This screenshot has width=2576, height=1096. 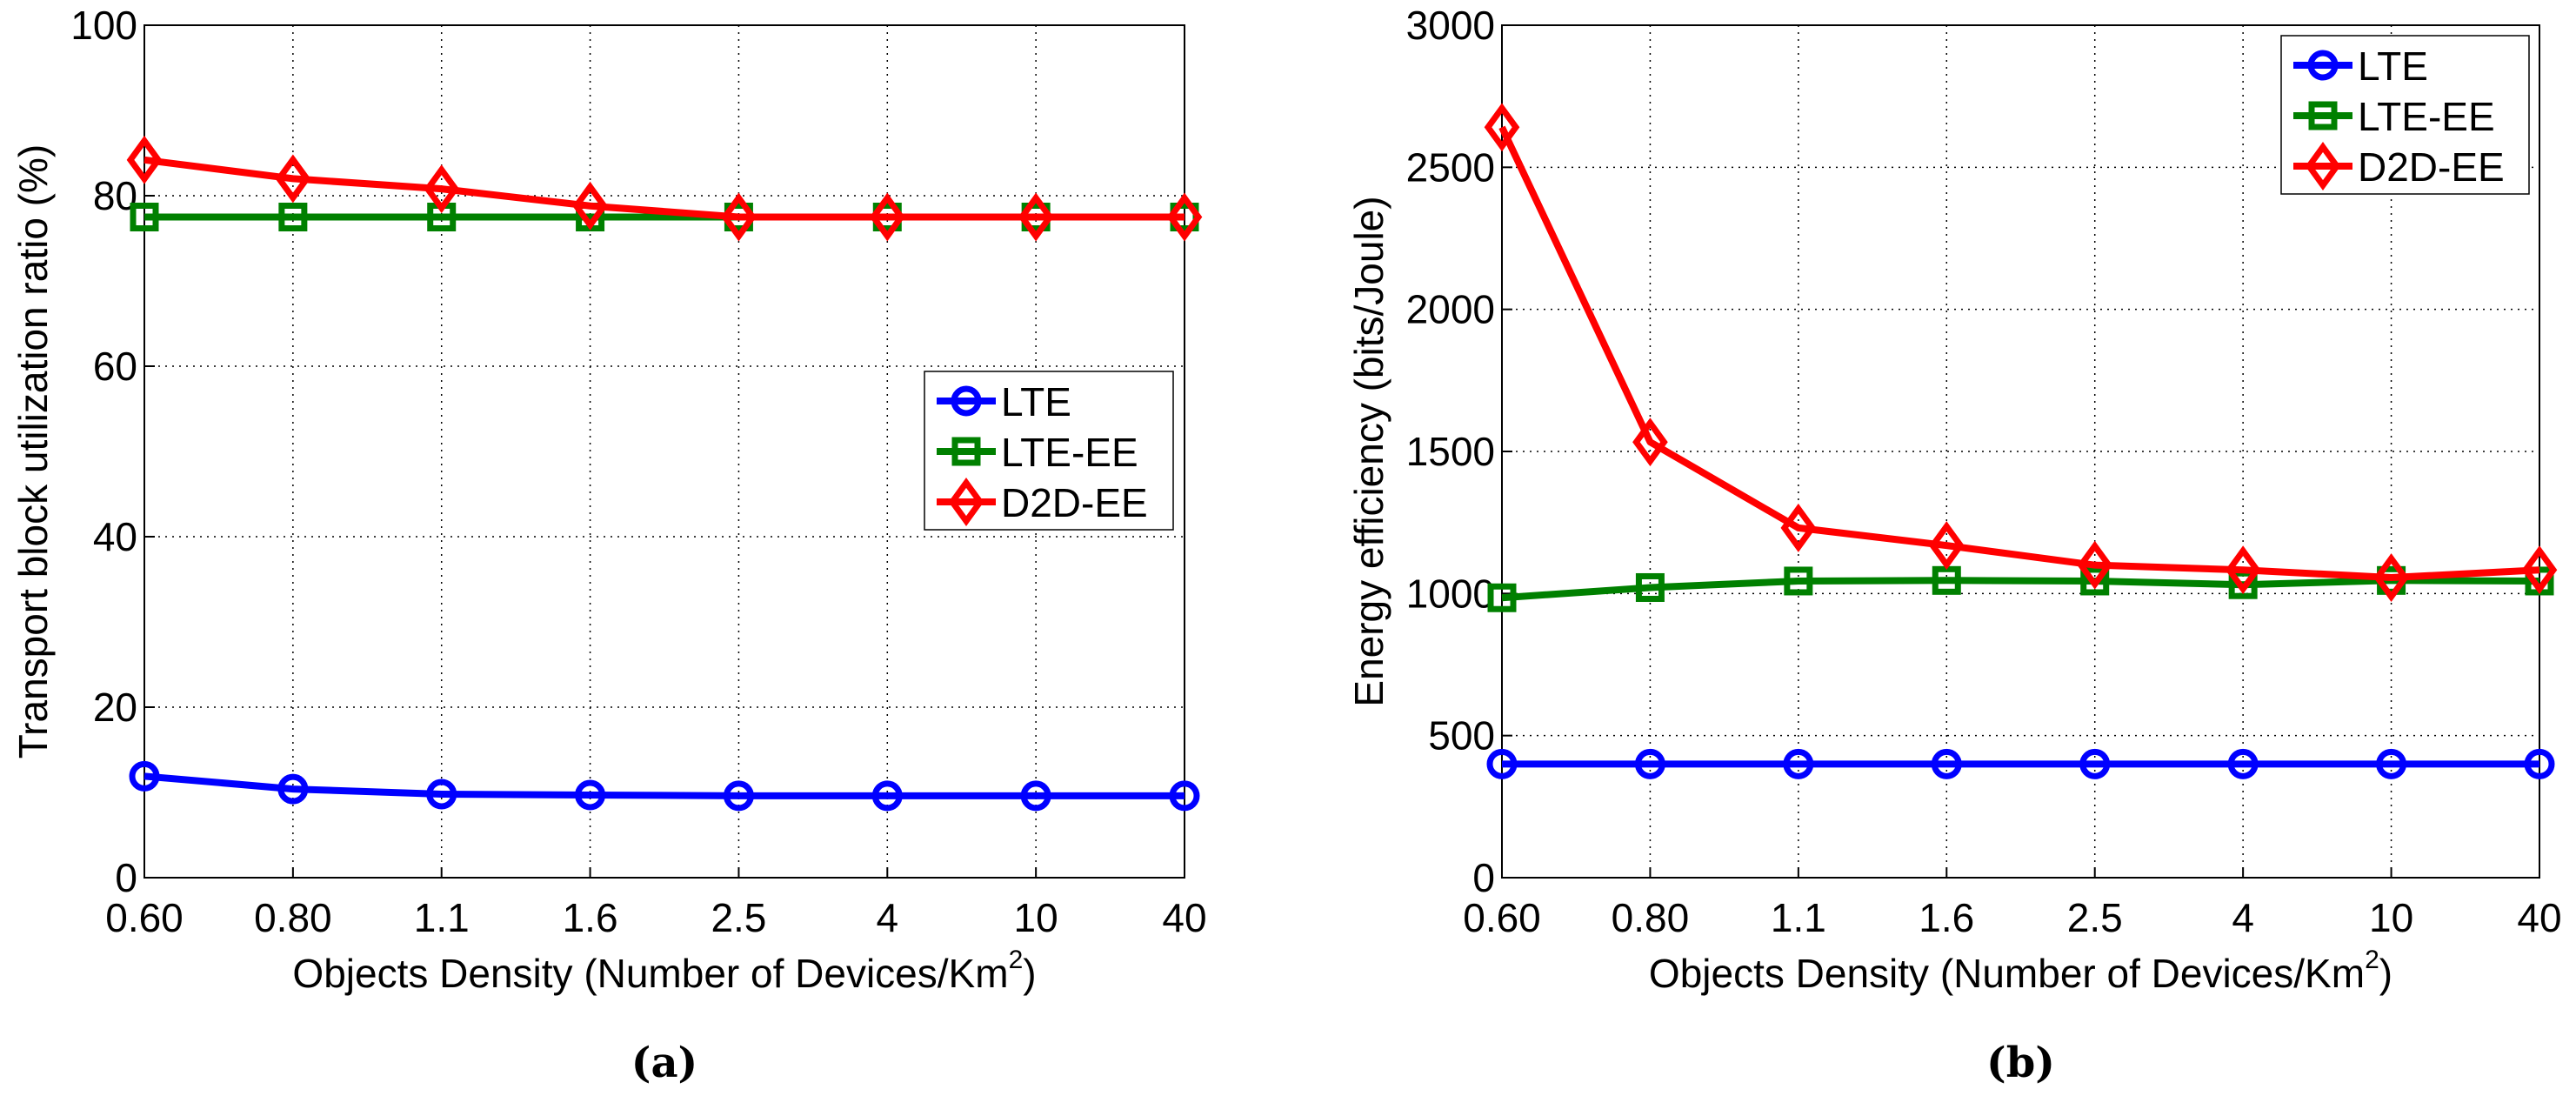 What do you see at coordinates (103, 25) in the screenshot?
I see `y-tick-label: 100` at bounding box center [103, 25].